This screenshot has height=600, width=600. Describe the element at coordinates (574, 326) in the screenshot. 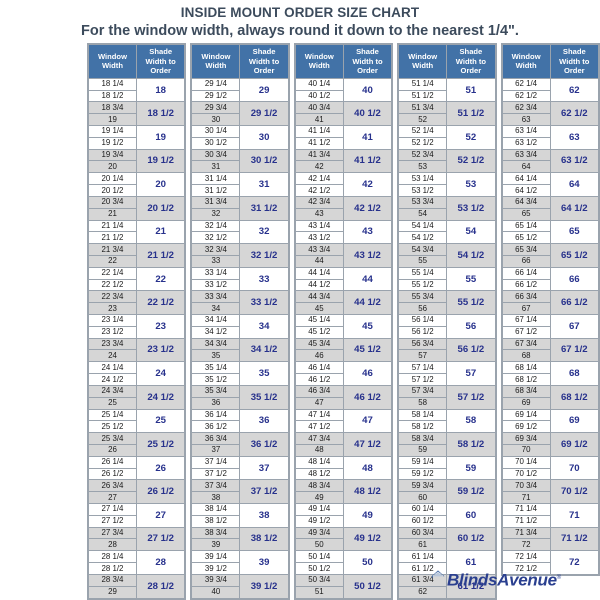

I see `shade-width-cell: 67` at that location.